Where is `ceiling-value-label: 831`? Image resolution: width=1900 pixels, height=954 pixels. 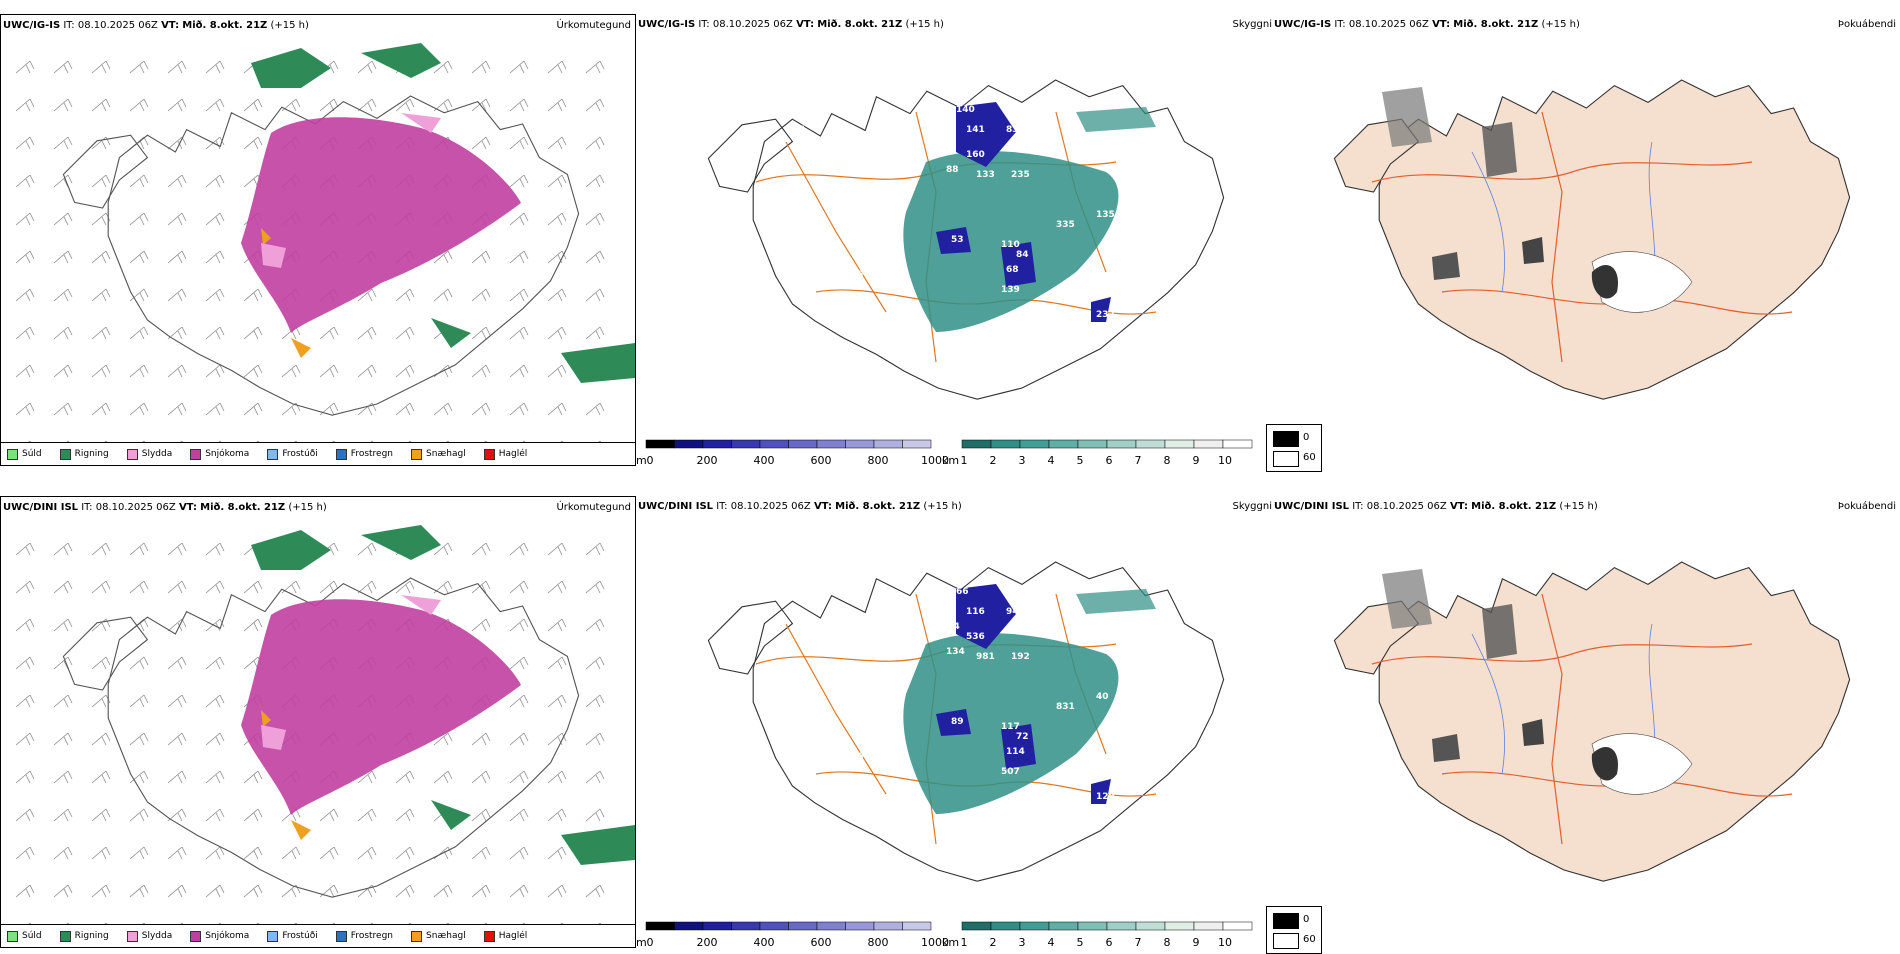 ceiling-value-label: 831 is located at coordinates (1065, 707).